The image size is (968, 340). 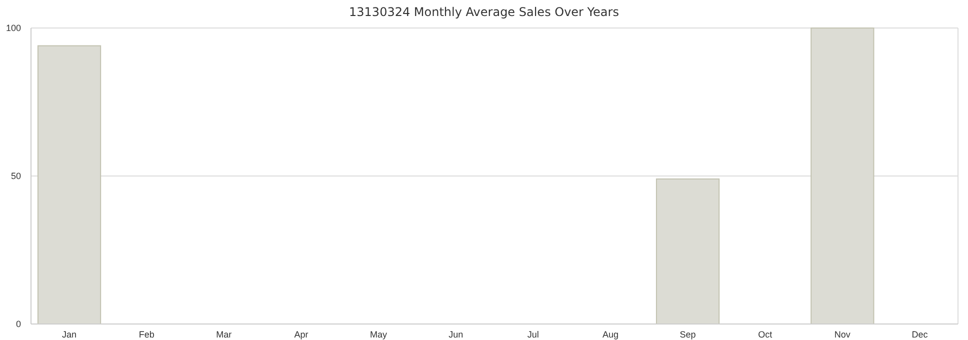 I want to click on x-tick-label: Sep, so click(x=688, y=334).